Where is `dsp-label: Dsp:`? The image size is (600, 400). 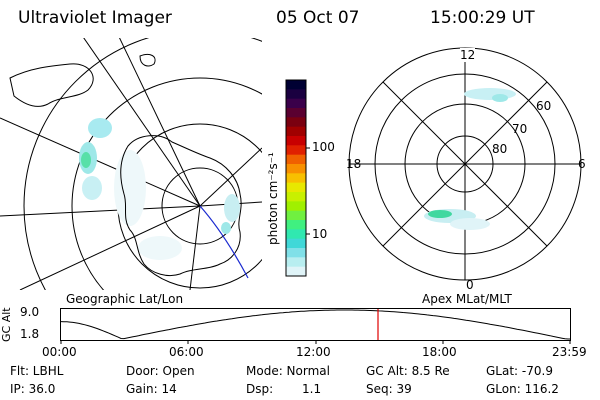 dsp-label: Dsp: is located at coordinates (260, 389).